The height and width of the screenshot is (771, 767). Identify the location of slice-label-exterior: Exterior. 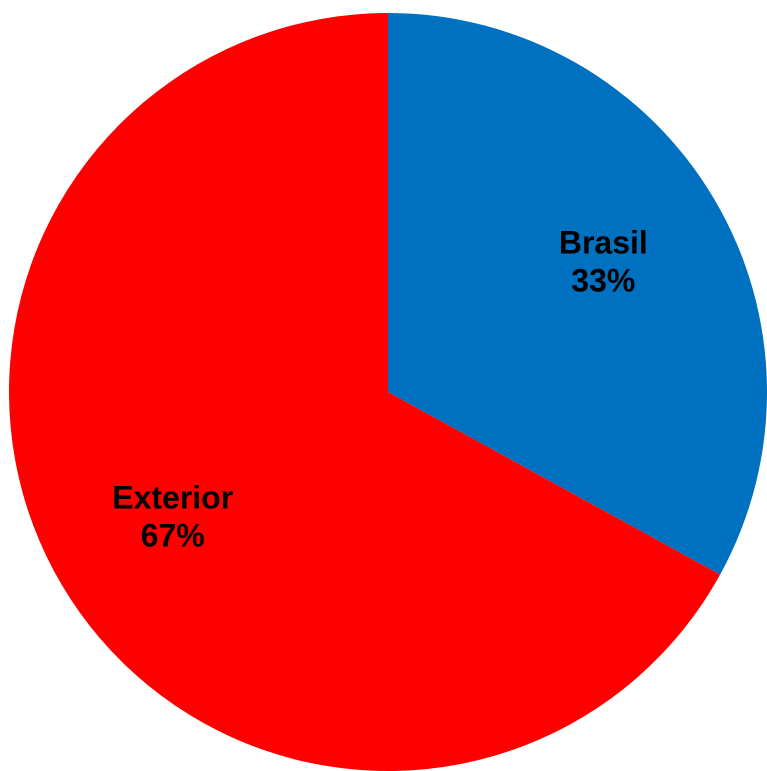
(172, 497).